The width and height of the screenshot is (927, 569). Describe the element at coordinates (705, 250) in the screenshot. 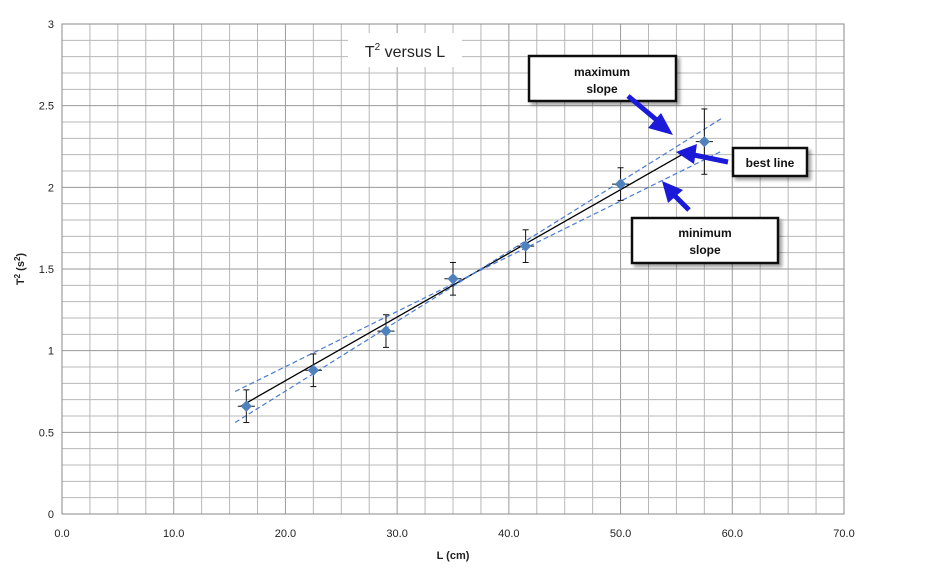

I see `min-slope-label-line2: slope` at that location.